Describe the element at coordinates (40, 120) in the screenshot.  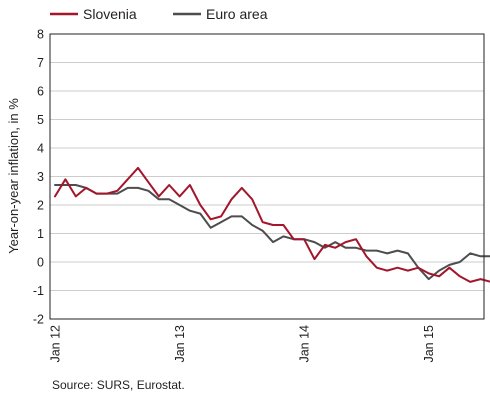
I see `y-tick-label: 5` at that location.